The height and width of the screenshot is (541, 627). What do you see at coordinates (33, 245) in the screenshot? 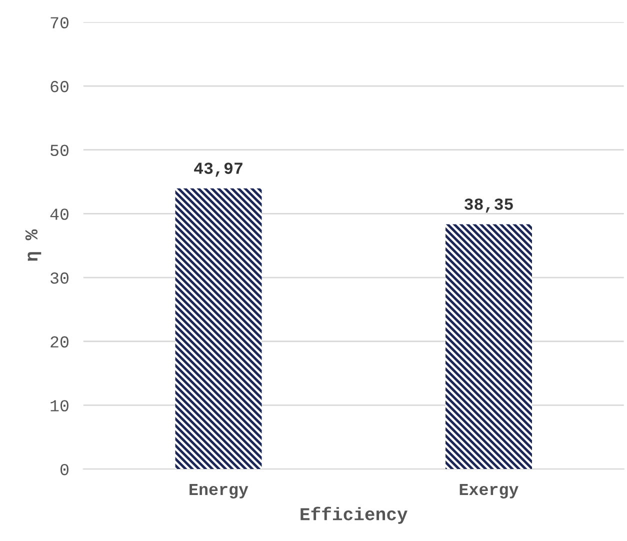
I see `y-axis-title: η %` at bounding box center [33, 245].